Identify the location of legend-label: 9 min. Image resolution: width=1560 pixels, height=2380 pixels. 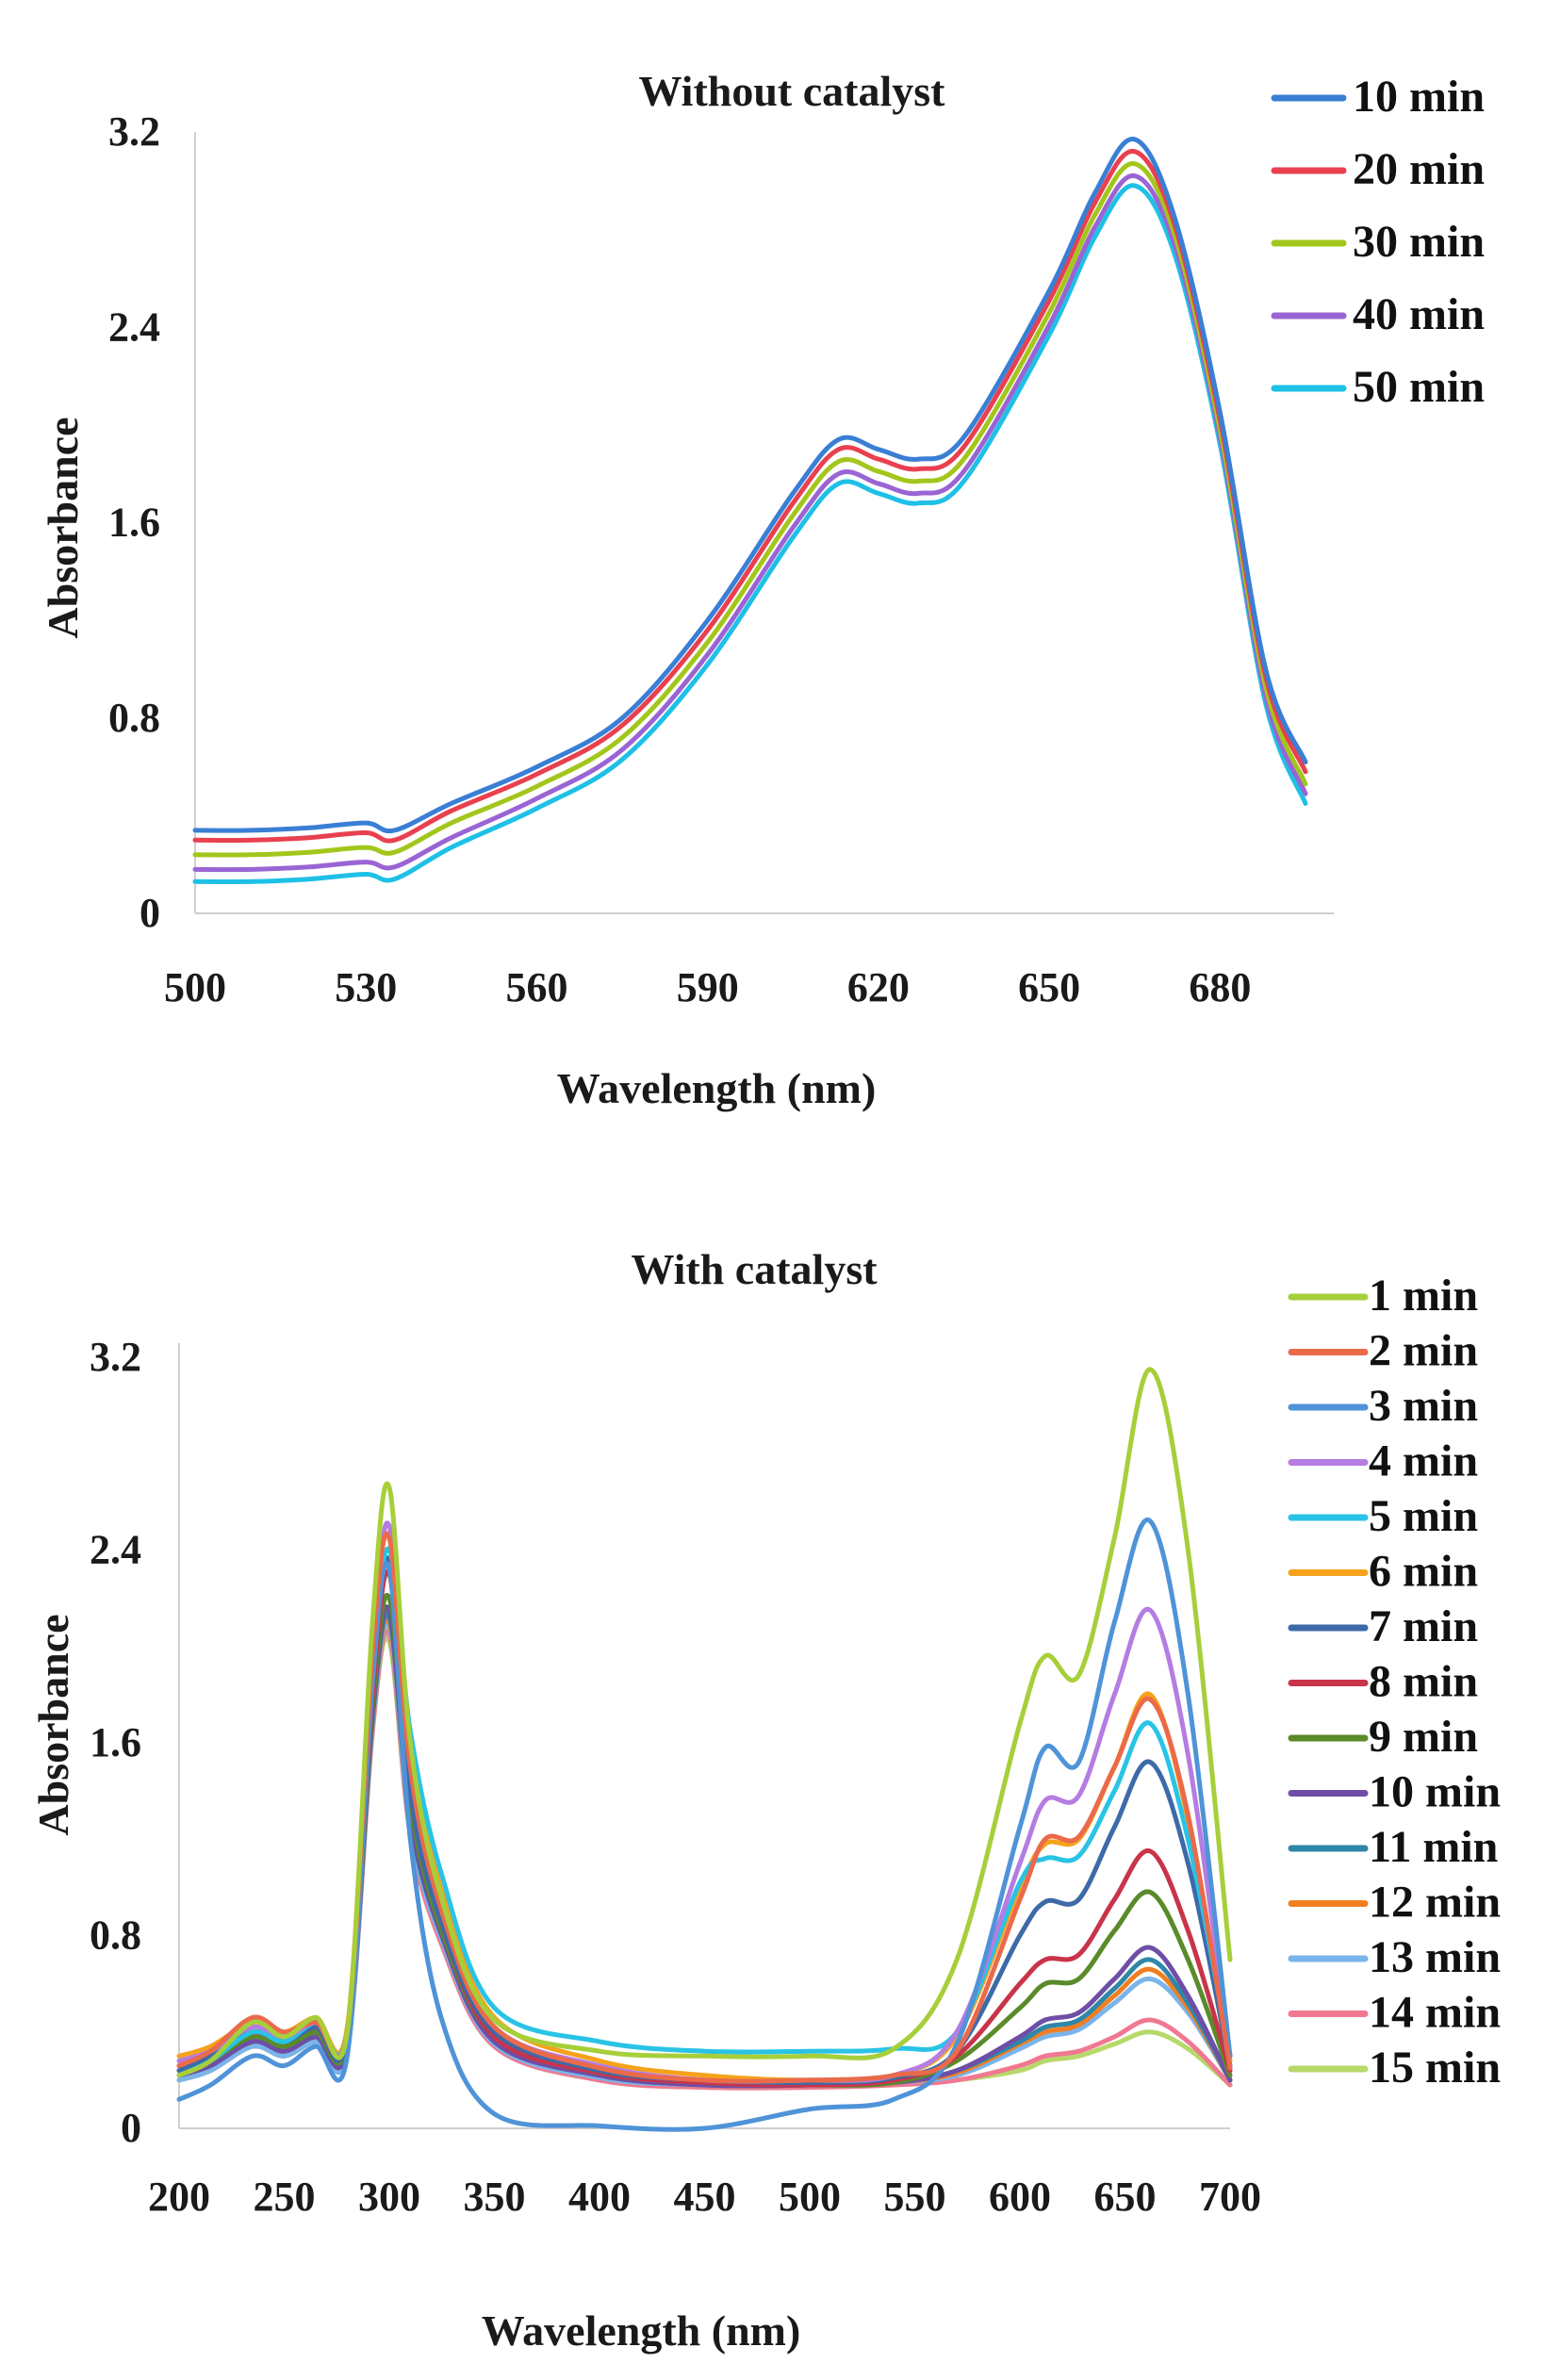
(1423, 1737).